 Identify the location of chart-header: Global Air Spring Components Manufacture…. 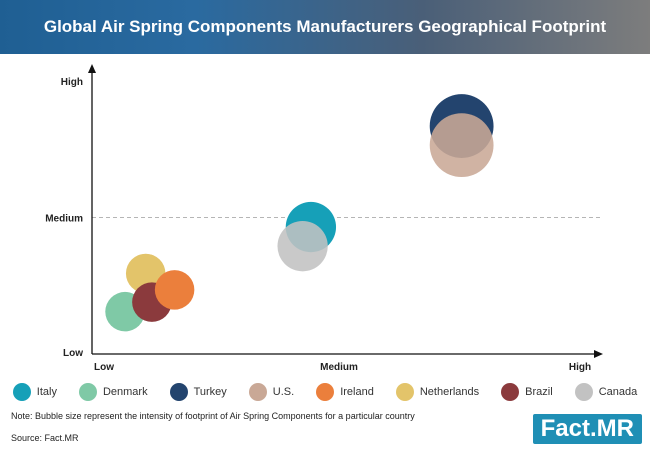
(325, 27).